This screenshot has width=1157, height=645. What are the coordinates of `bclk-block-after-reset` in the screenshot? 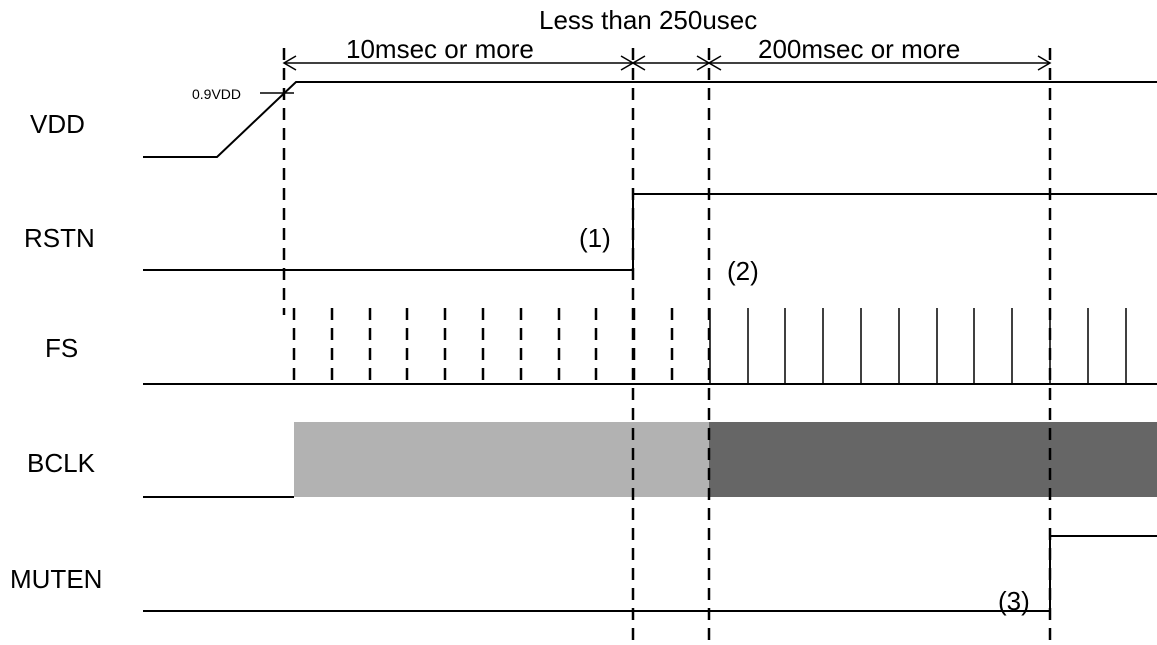 It's located at (933, 459).